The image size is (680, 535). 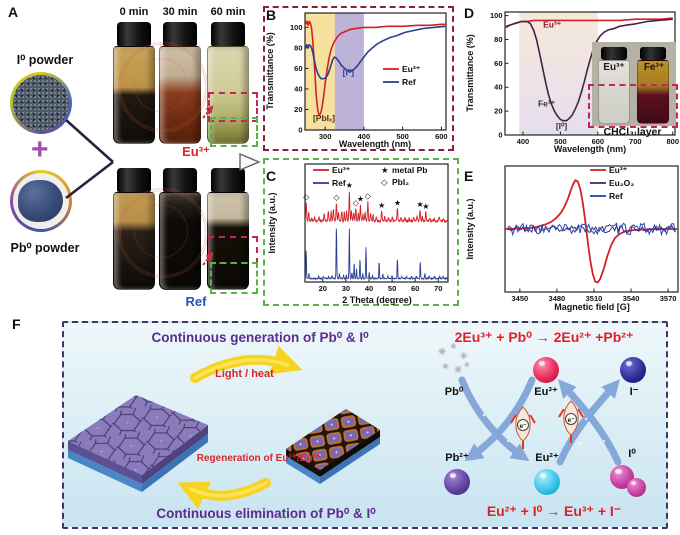 What do you see at coordinates (233, 250) in the screenshot?
I see `highlight-box-red-bottom` at bounding box center [233, 250].